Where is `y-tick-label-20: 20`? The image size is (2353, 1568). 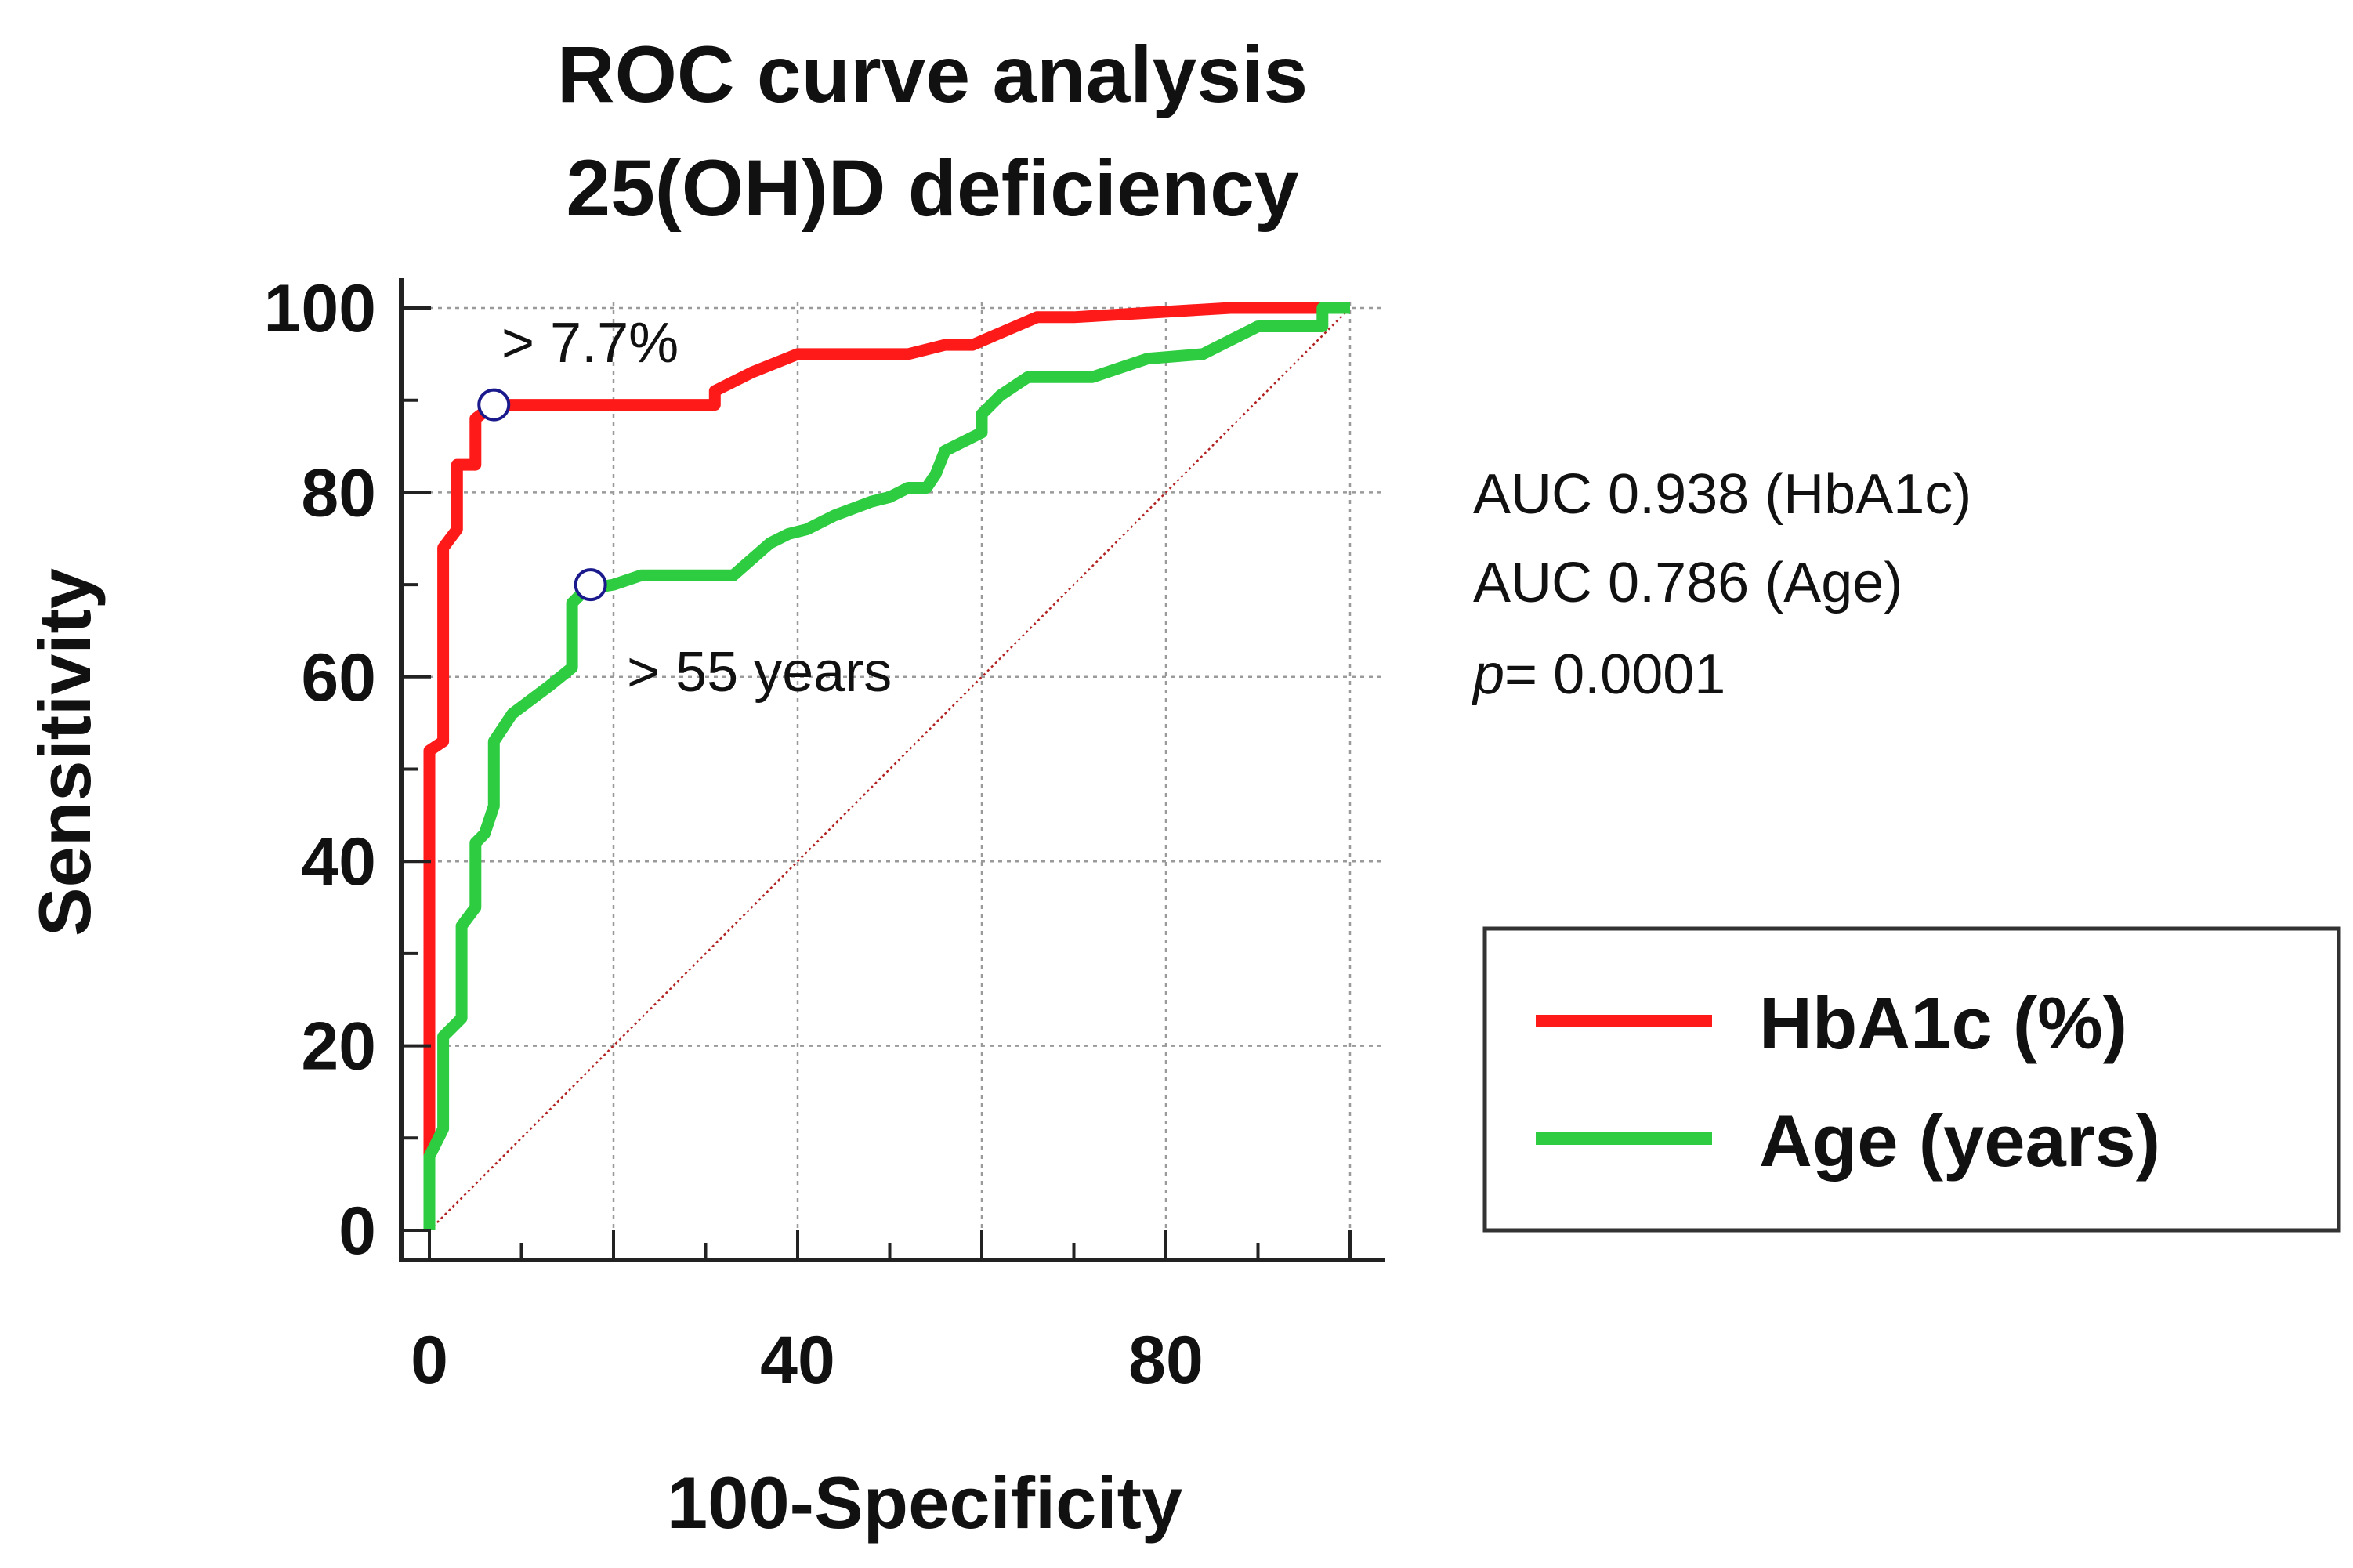 y-tick-label-20: 20 is located at coordinates (338, 1047).